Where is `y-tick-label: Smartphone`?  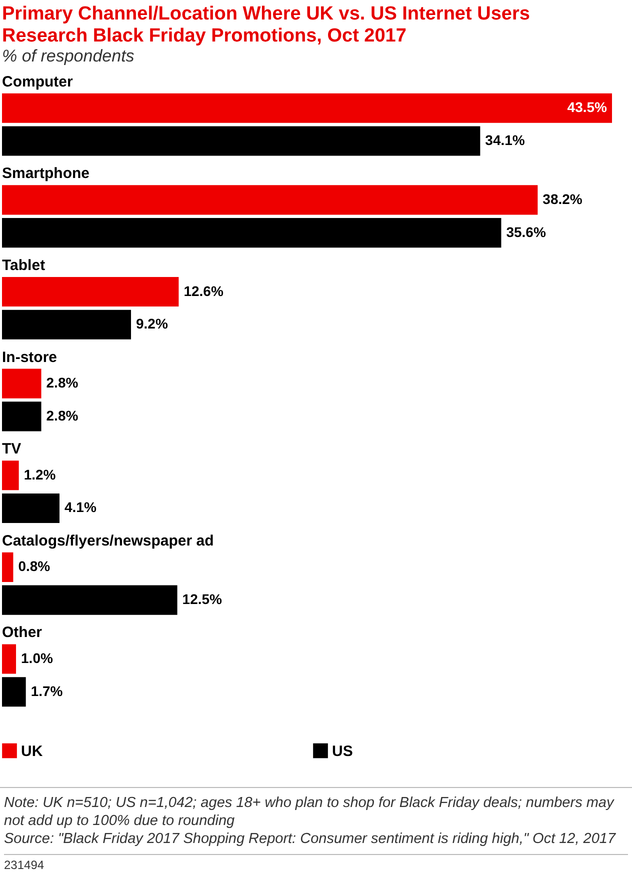 y-tick-label: Smartphone is located at coordinates (46, 173).